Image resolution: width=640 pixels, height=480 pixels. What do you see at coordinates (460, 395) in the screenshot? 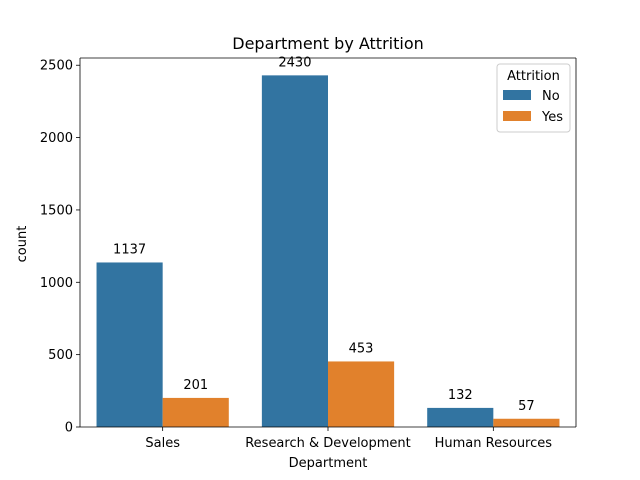
I see `data-label: 132` at bounding box center [460, 395].